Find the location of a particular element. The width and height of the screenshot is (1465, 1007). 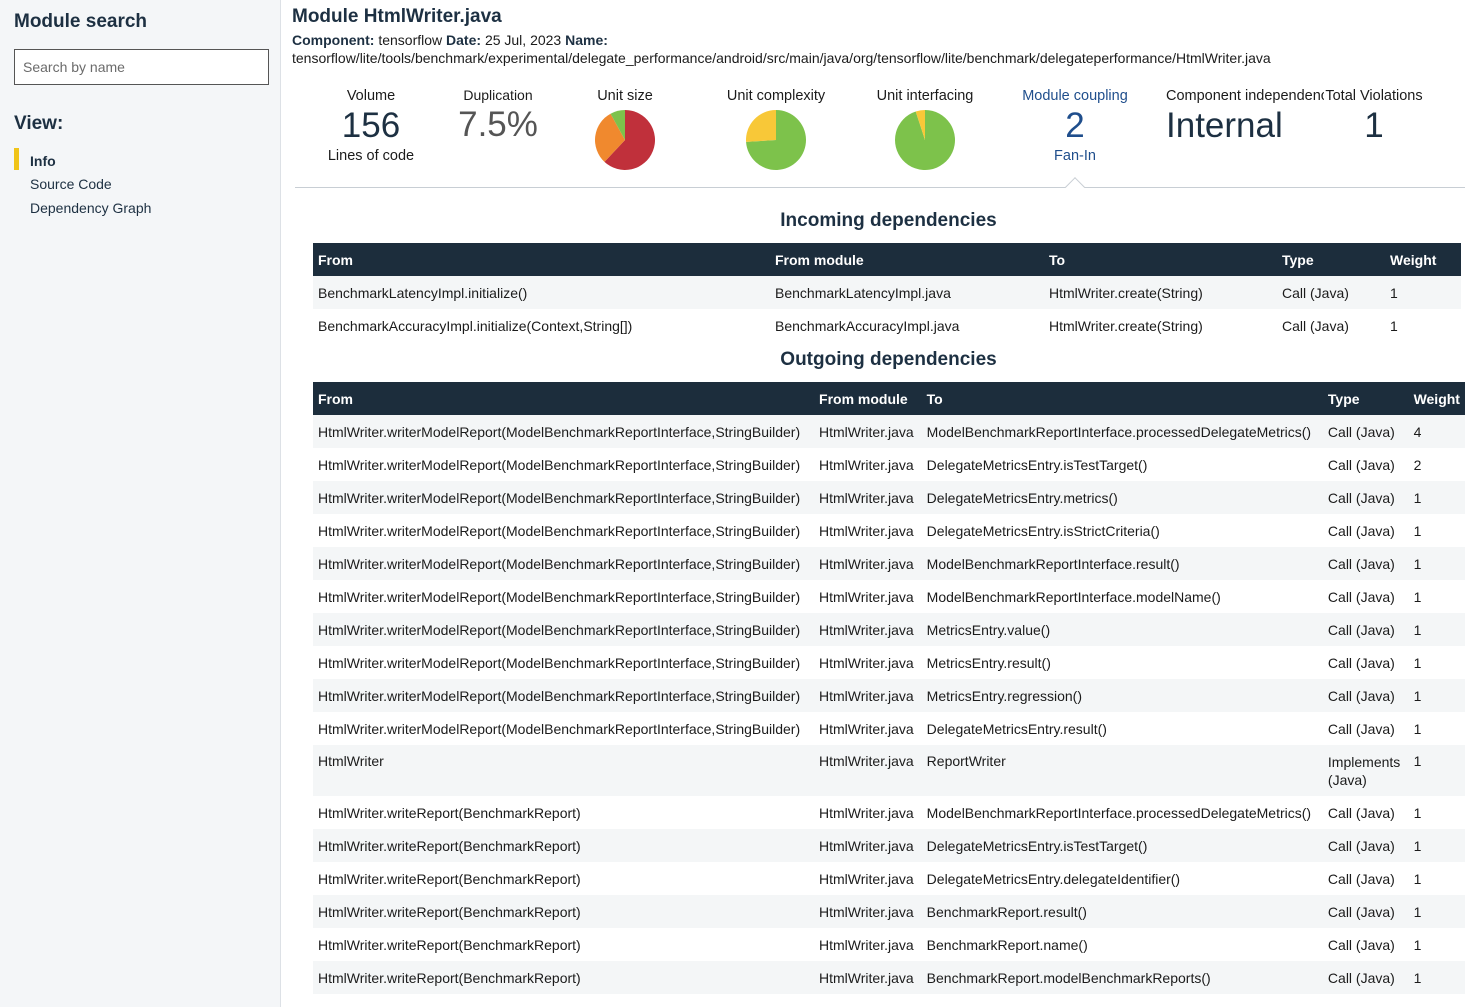

metric-unit-complexity: Unit complexity is located at coordinates (776, 130).